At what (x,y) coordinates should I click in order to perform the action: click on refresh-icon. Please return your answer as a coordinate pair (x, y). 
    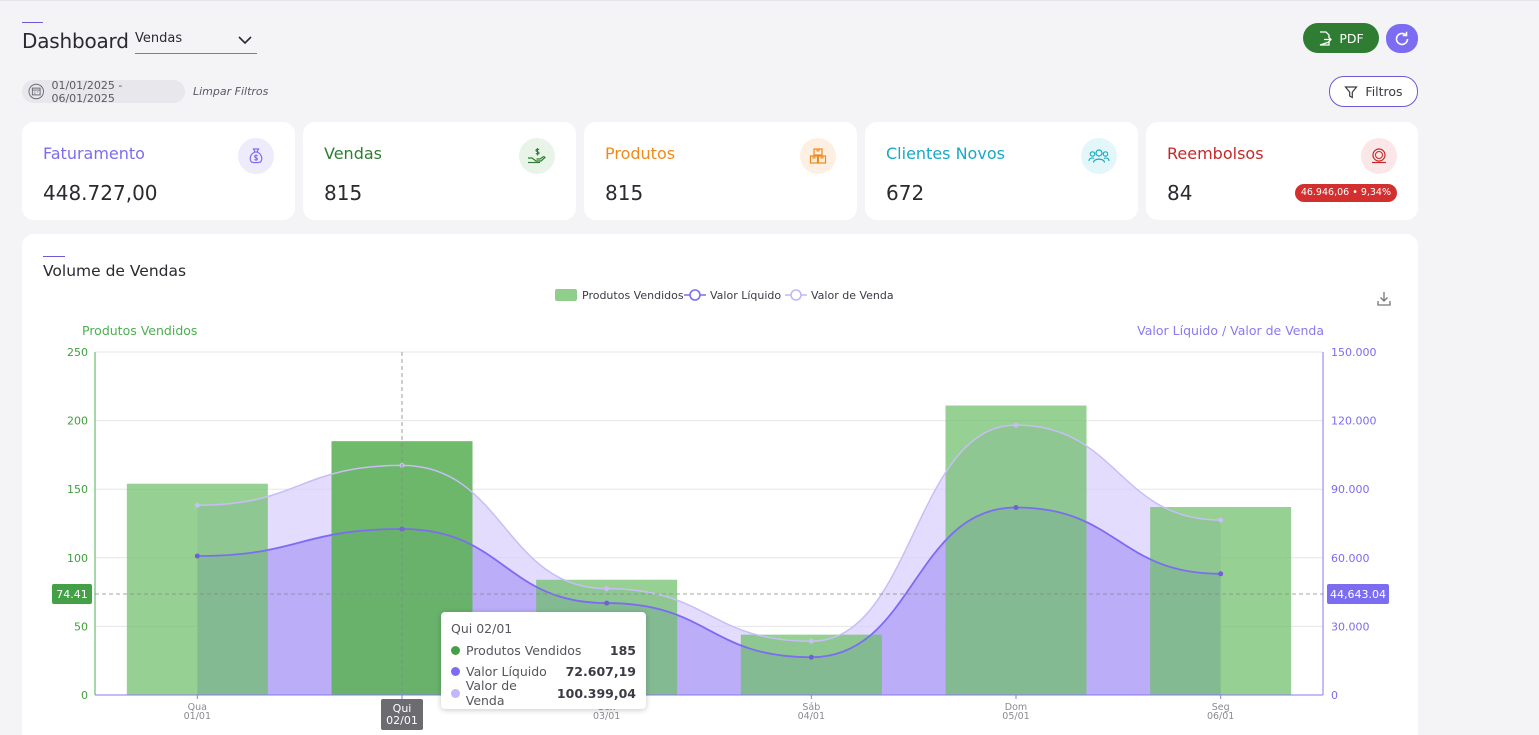
    Looking at the image, I should click on (1402, 38).